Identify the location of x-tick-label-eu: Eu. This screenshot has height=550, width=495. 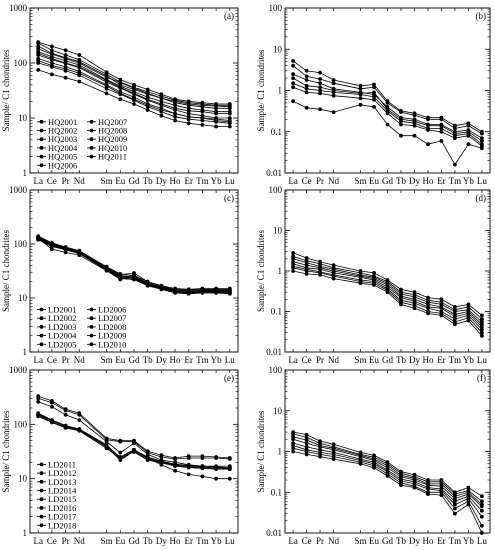
(120, 181).